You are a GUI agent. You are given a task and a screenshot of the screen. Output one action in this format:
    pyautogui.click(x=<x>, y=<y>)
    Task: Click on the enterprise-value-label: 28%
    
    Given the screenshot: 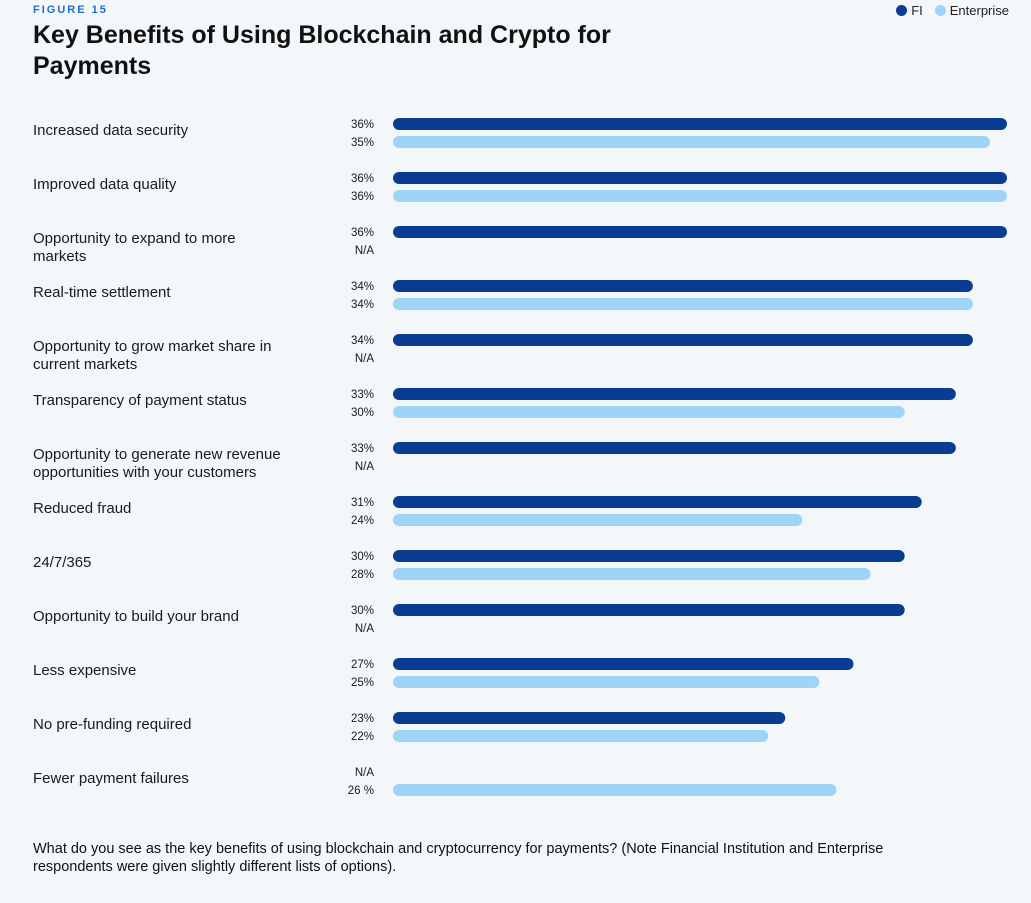 What is the action you would take?
    pyautogui.click(x=362, y=575)
    